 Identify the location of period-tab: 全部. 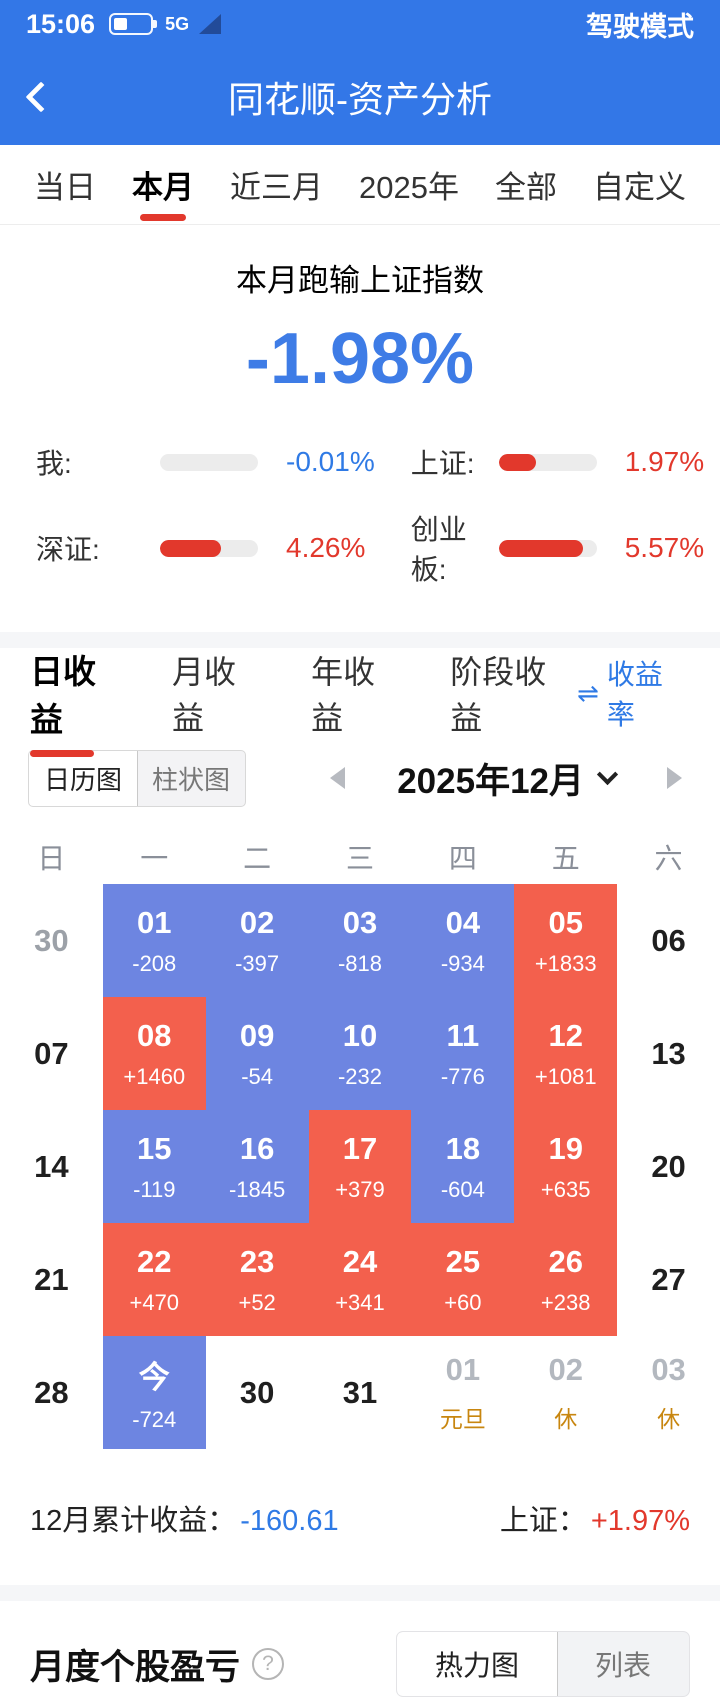
(525, 187).